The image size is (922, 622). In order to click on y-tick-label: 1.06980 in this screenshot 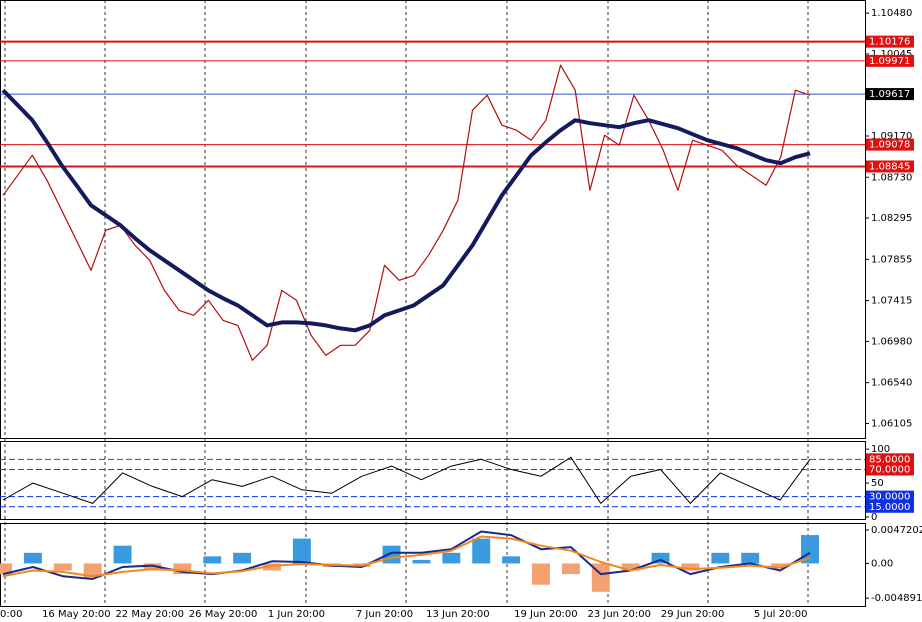, I will do `click(891, 341)`.